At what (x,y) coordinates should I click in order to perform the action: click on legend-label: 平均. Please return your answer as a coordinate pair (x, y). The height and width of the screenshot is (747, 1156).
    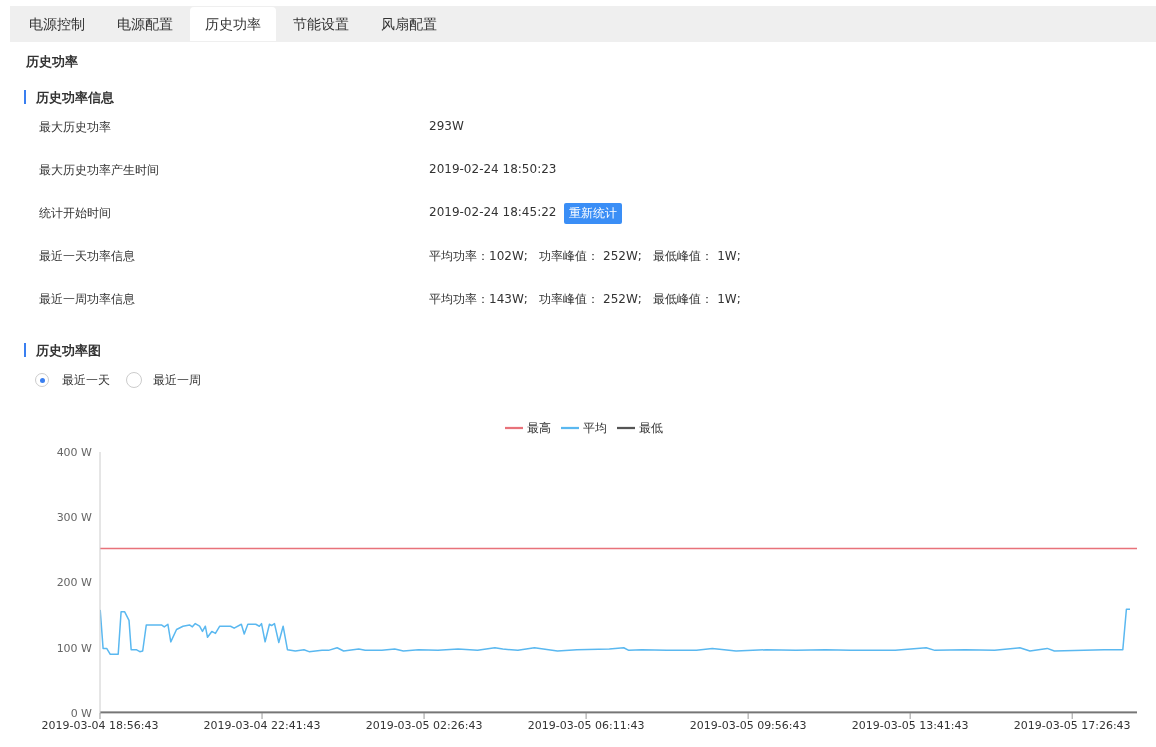
    Looking at the image, I should click on (594, 427).